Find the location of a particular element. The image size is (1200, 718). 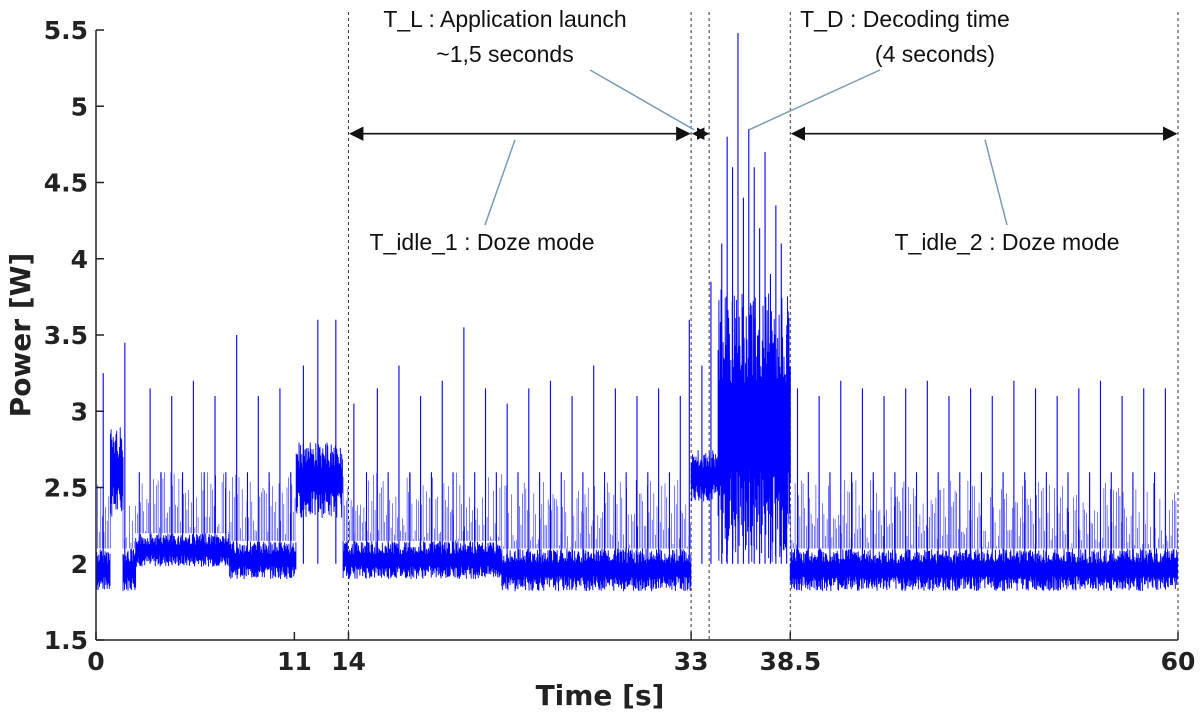

y-tick-label: 3.5 is located at coordinates (66, 335).